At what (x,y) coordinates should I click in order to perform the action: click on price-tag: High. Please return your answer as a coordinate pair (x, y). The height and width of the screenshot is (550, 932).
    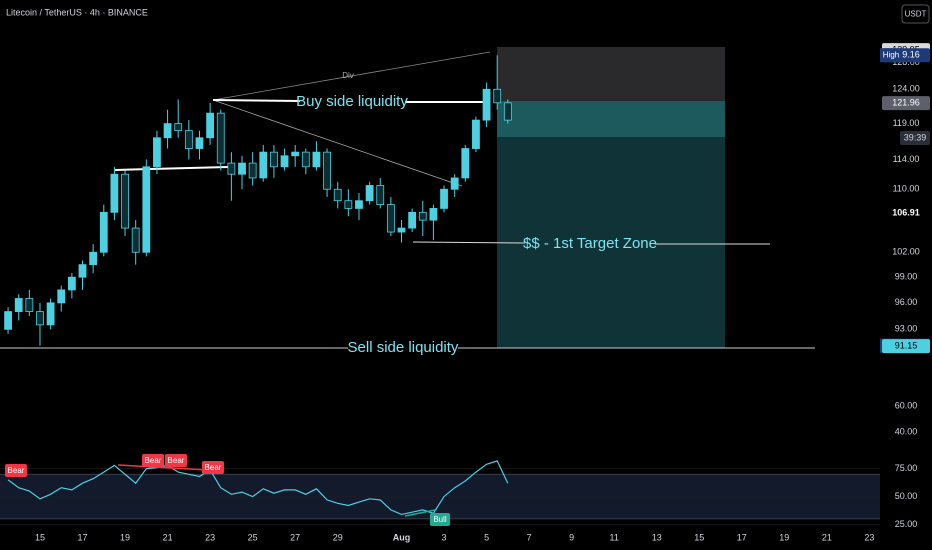
    Looking at the image, I should click on (891, 54).